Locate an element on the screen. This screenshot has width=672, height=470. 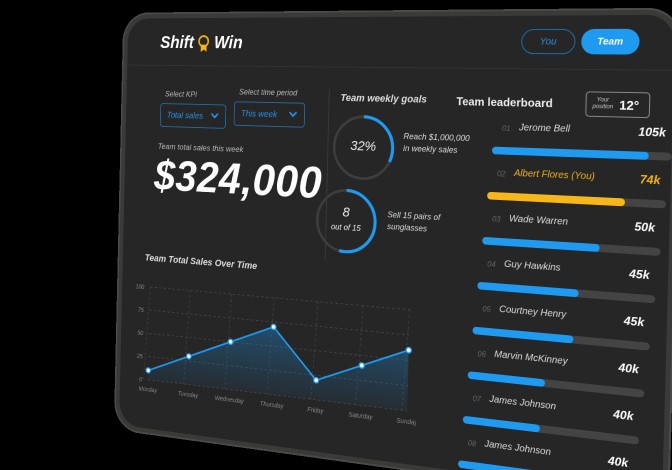
medal-icon is located at coordinates (204, 43).